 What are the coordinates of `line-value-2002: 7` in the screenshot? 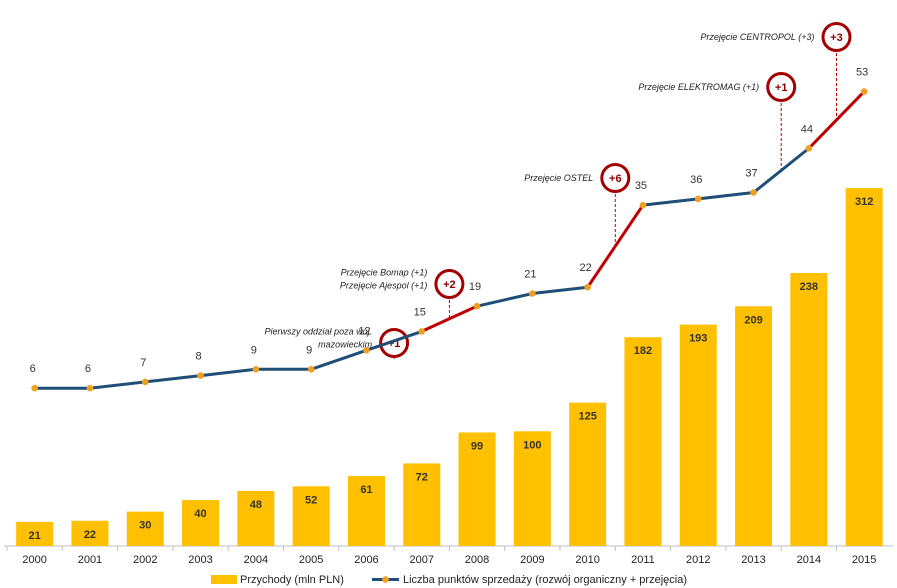 It's located at (143, 363).